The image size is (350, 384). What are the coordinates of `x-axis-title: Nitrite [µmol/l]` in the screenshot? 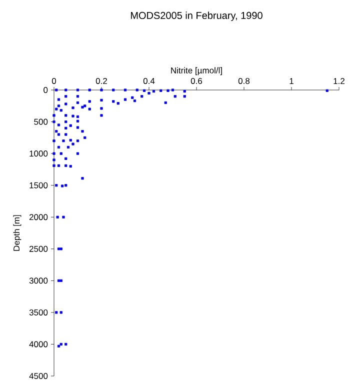 It's located at (196, 71).